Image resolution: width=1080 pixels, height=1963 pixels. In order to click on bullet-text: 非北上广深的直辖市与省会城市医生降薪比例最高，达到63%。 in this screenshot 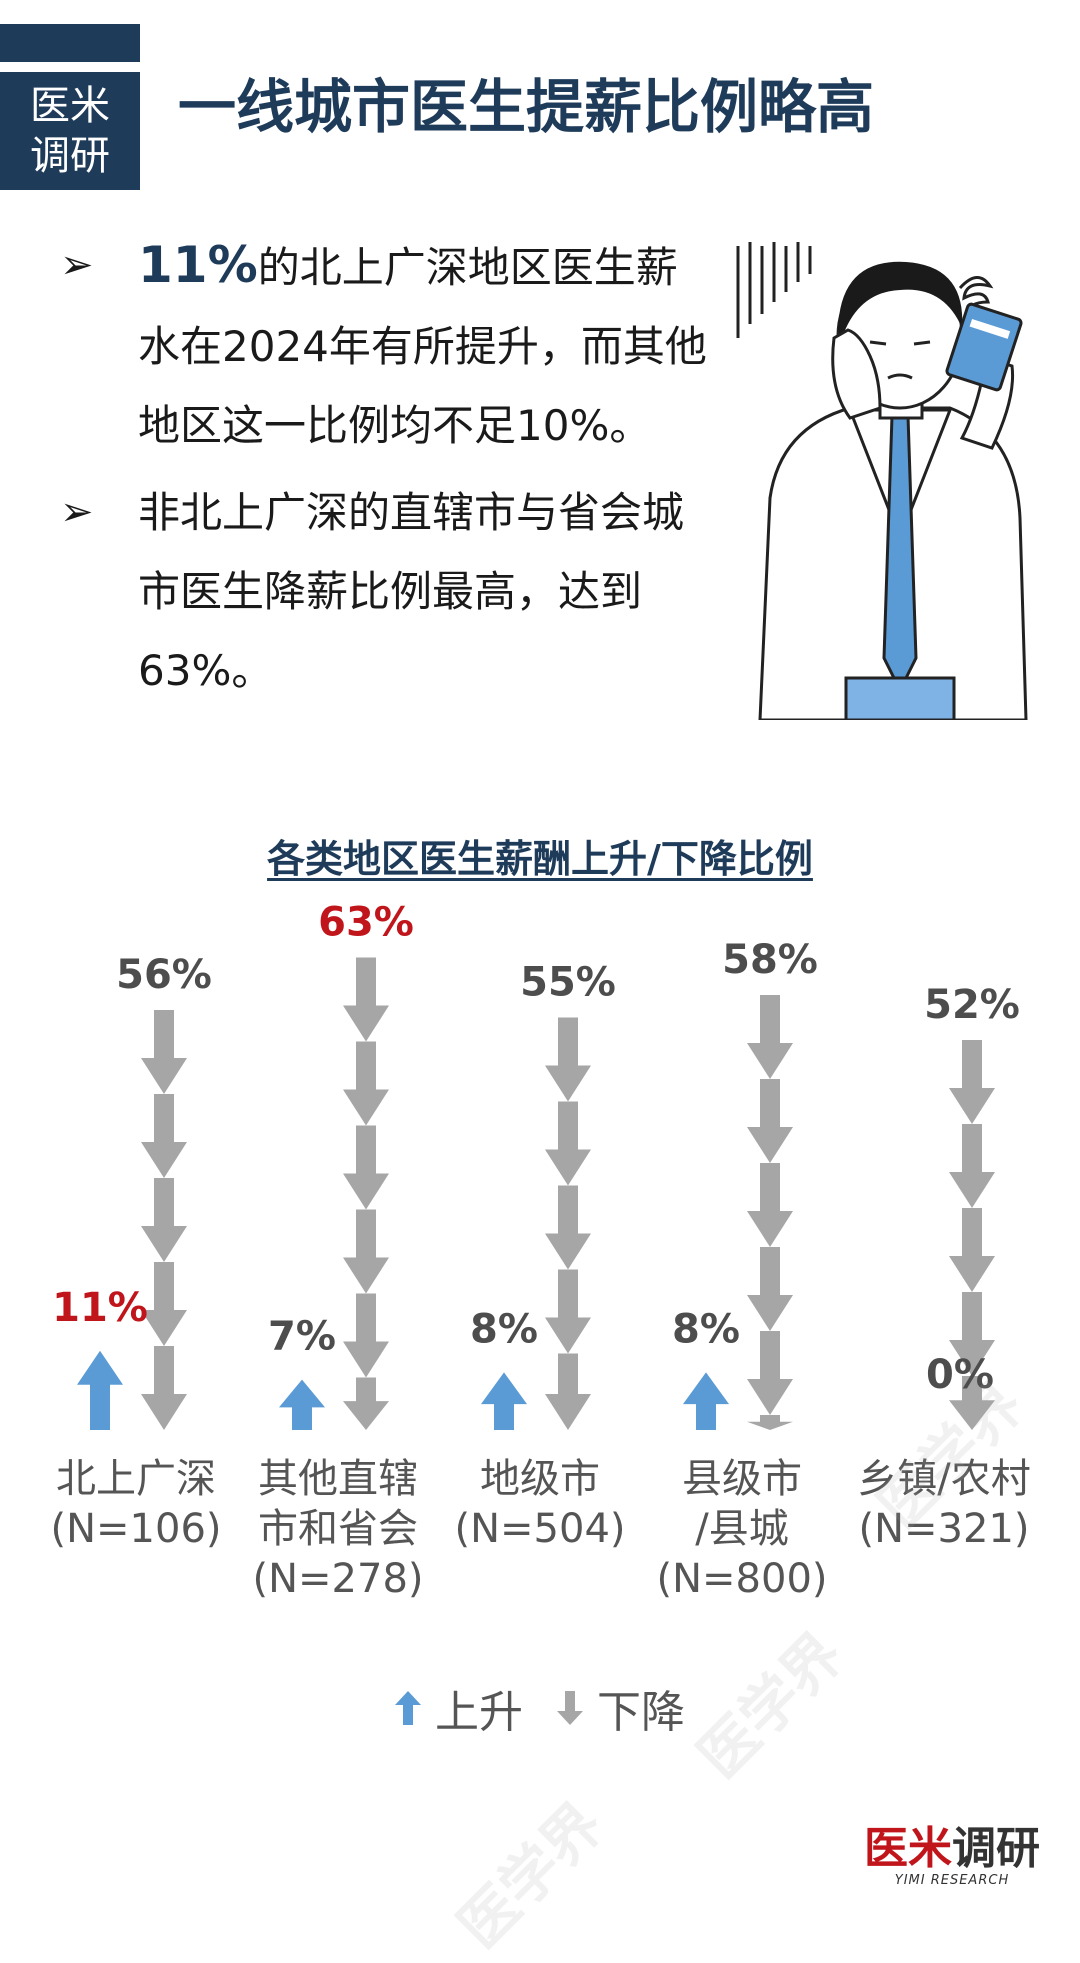, I will do `click(423, 591)`.